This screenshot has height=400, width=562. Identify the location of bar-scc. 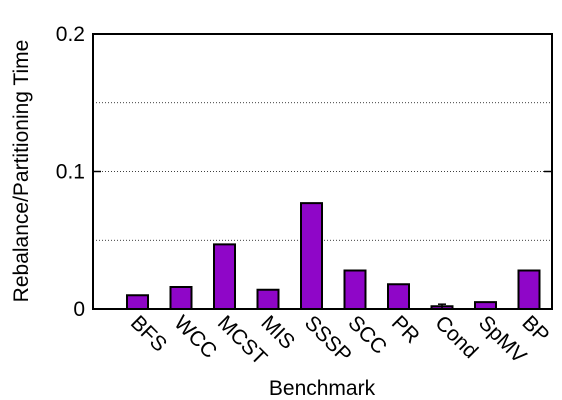
(355, 289).